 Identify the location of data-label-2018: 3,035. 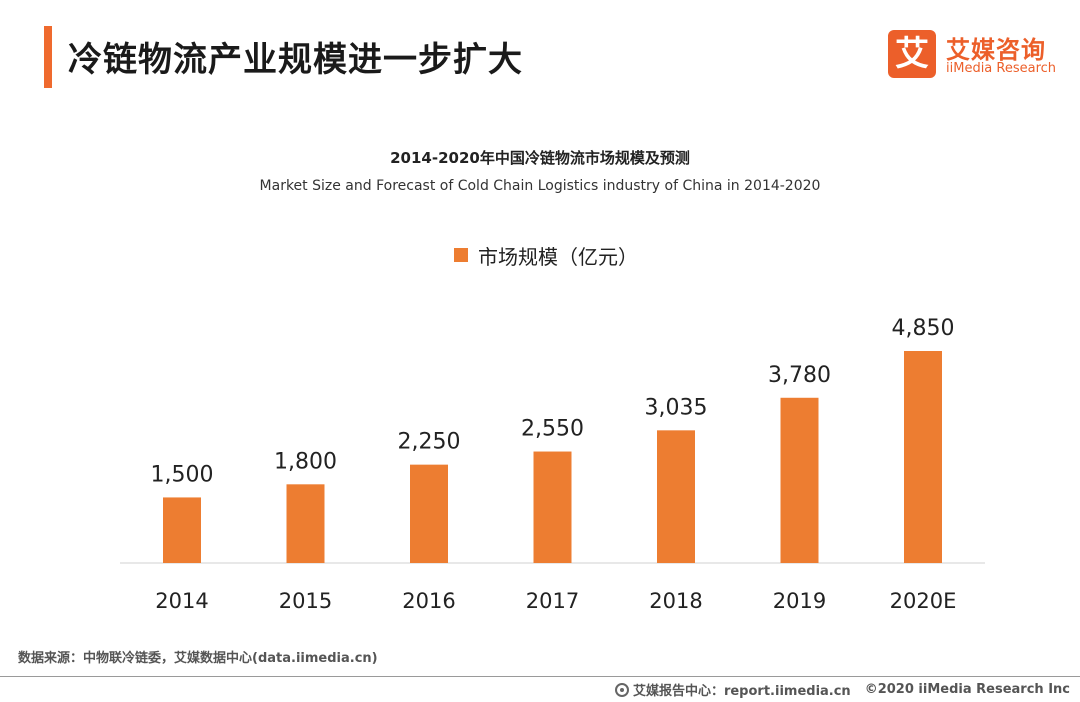
(676, 407).